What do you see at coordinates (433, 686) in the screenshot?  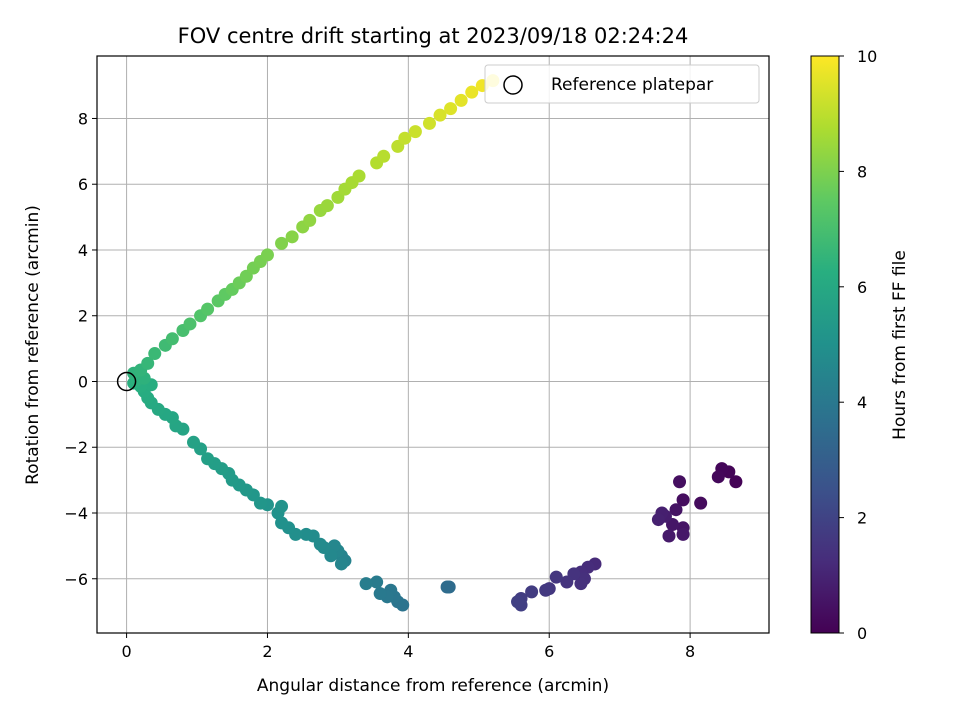 I see `x-axis-label: Angular distance from reference (arcmin)` at bounding box center [433, 686].